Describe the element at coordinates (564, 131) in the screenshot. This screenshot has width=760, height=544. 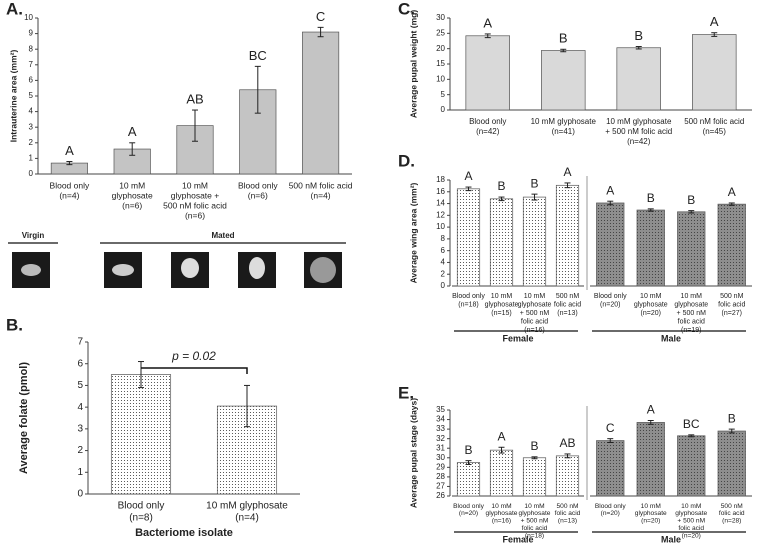
I see `x-tick-label: (n=41)` at that location.